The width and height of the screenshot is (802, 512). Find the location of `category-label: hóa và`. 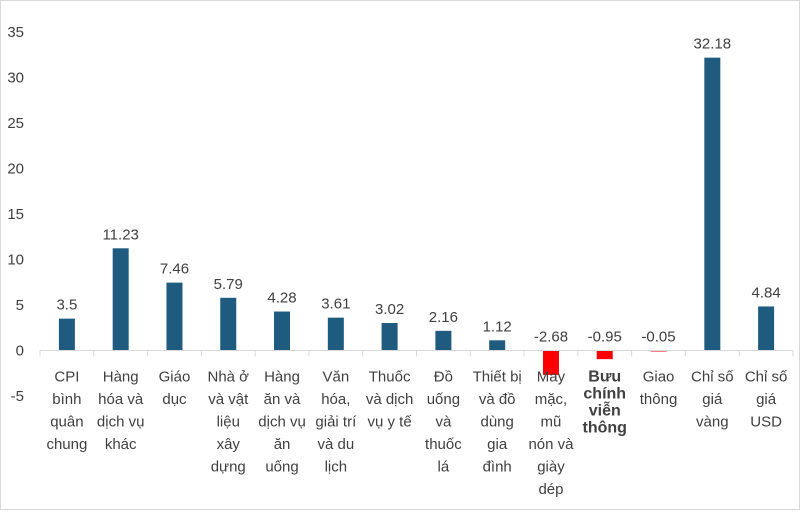

category-label: hóa và is located at coordinates (121, 399).